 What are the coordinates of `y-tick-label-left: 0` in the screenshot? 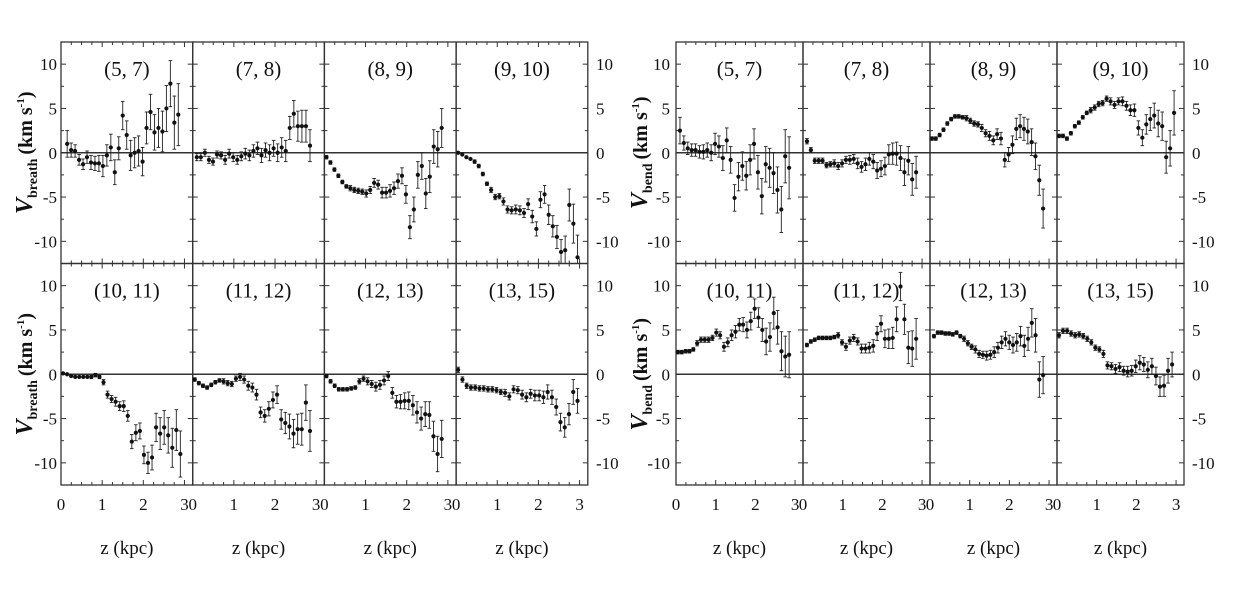 It's located at (53, 153).